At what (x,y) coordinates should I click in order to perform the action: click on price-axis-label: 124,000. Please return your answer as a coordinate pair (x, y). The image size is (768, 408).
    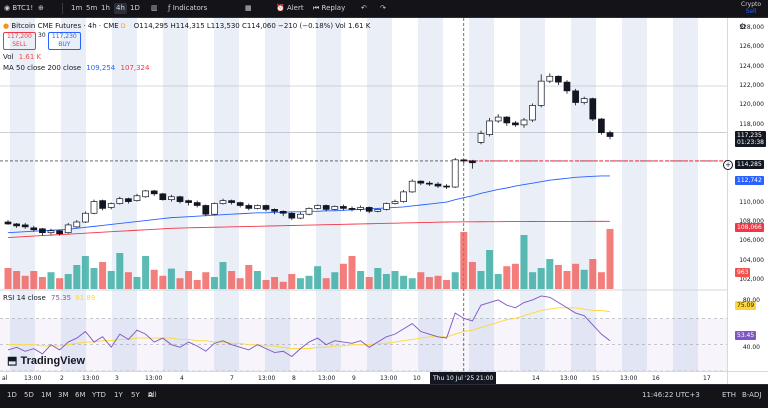
    Looking at the image, I should click on (751, 66).